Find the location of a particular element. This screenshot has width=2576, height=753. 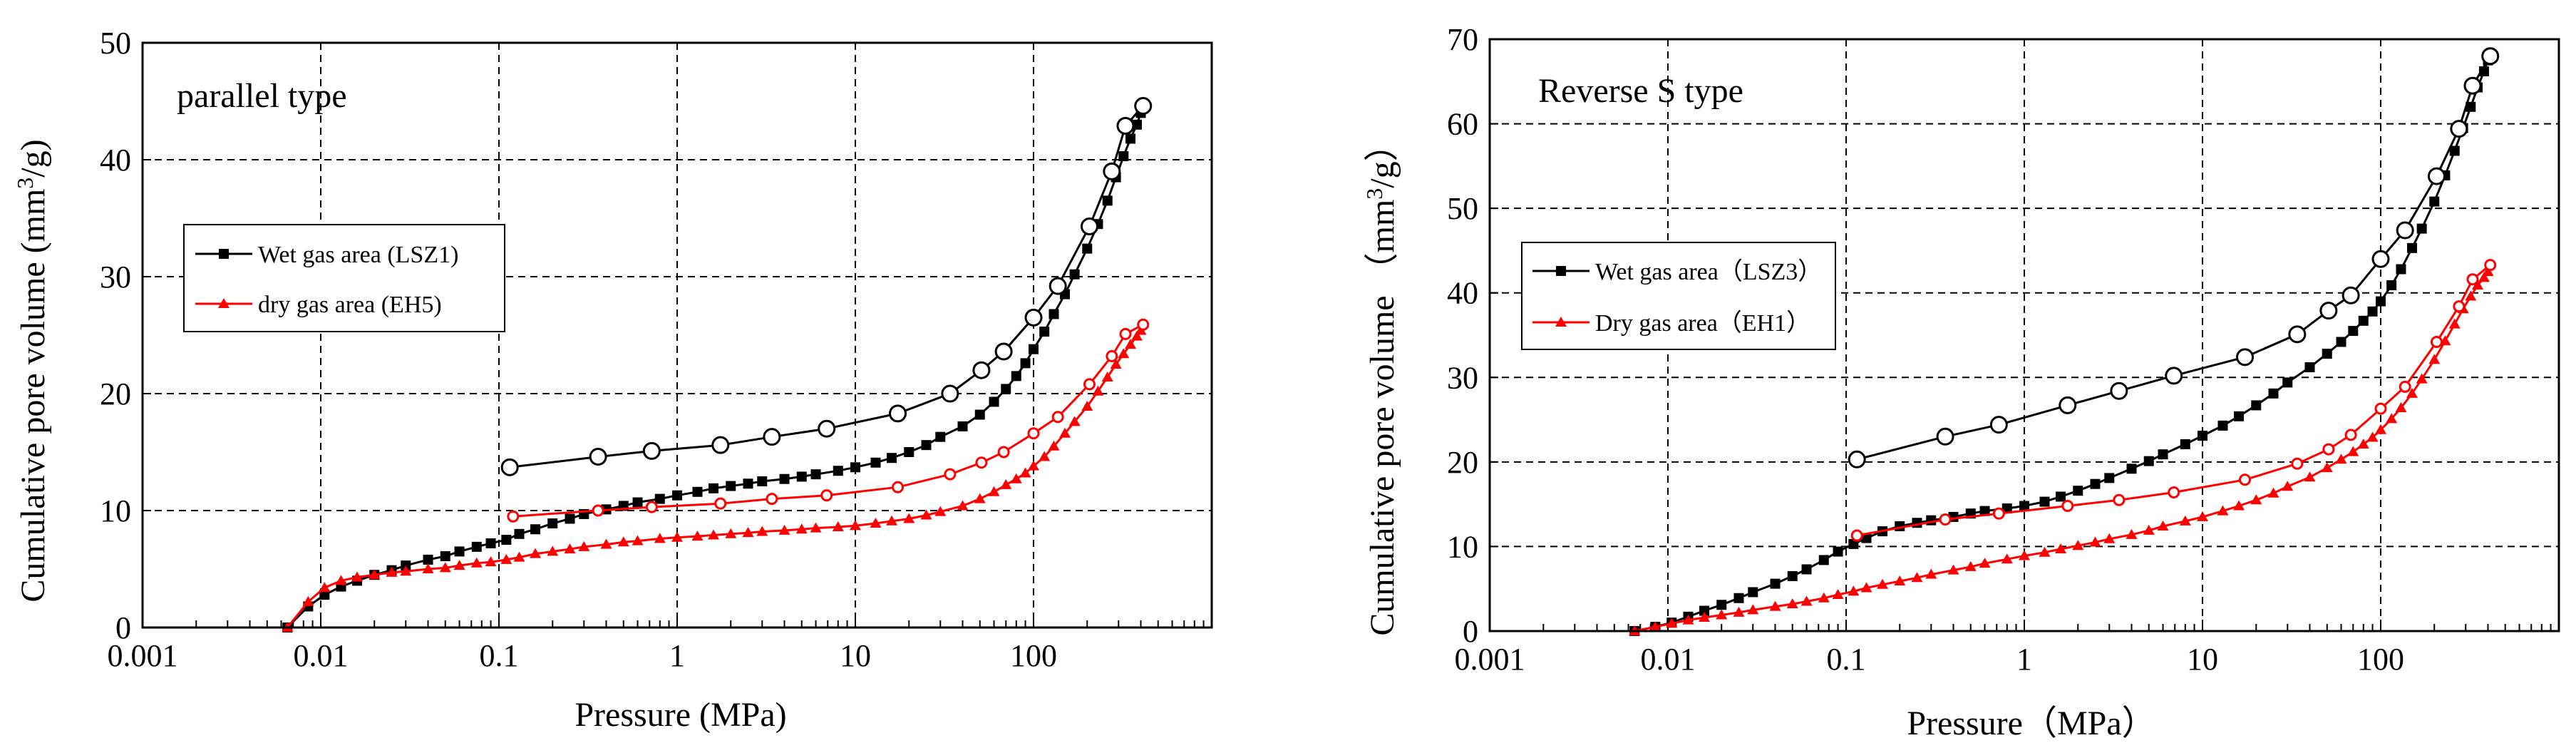

y-tick-label: 20 is located at coordinates (115, 393).